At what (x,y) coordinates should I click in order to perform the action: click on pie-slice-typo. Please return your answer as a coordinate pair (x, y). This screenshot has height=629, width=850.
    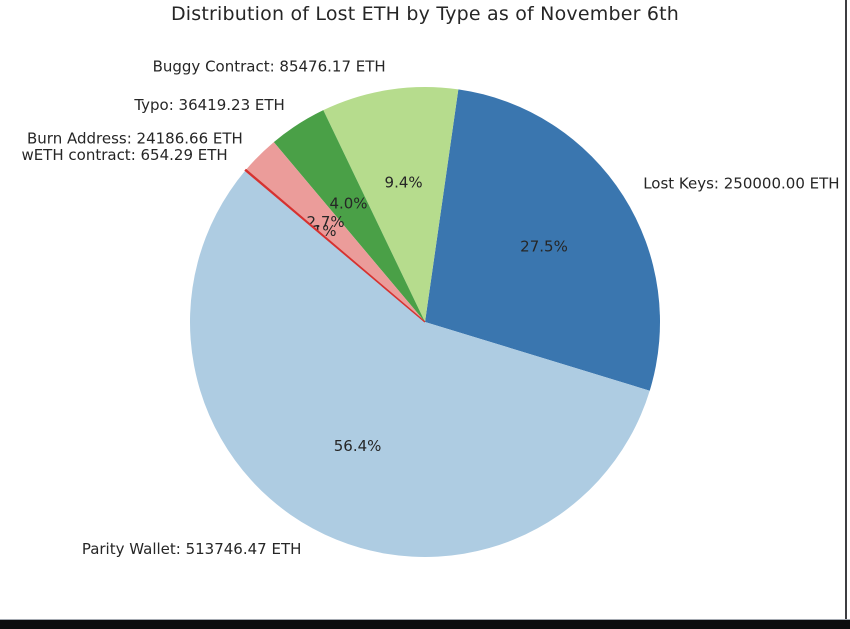
    Looking at the image, I should click on (349, 216).